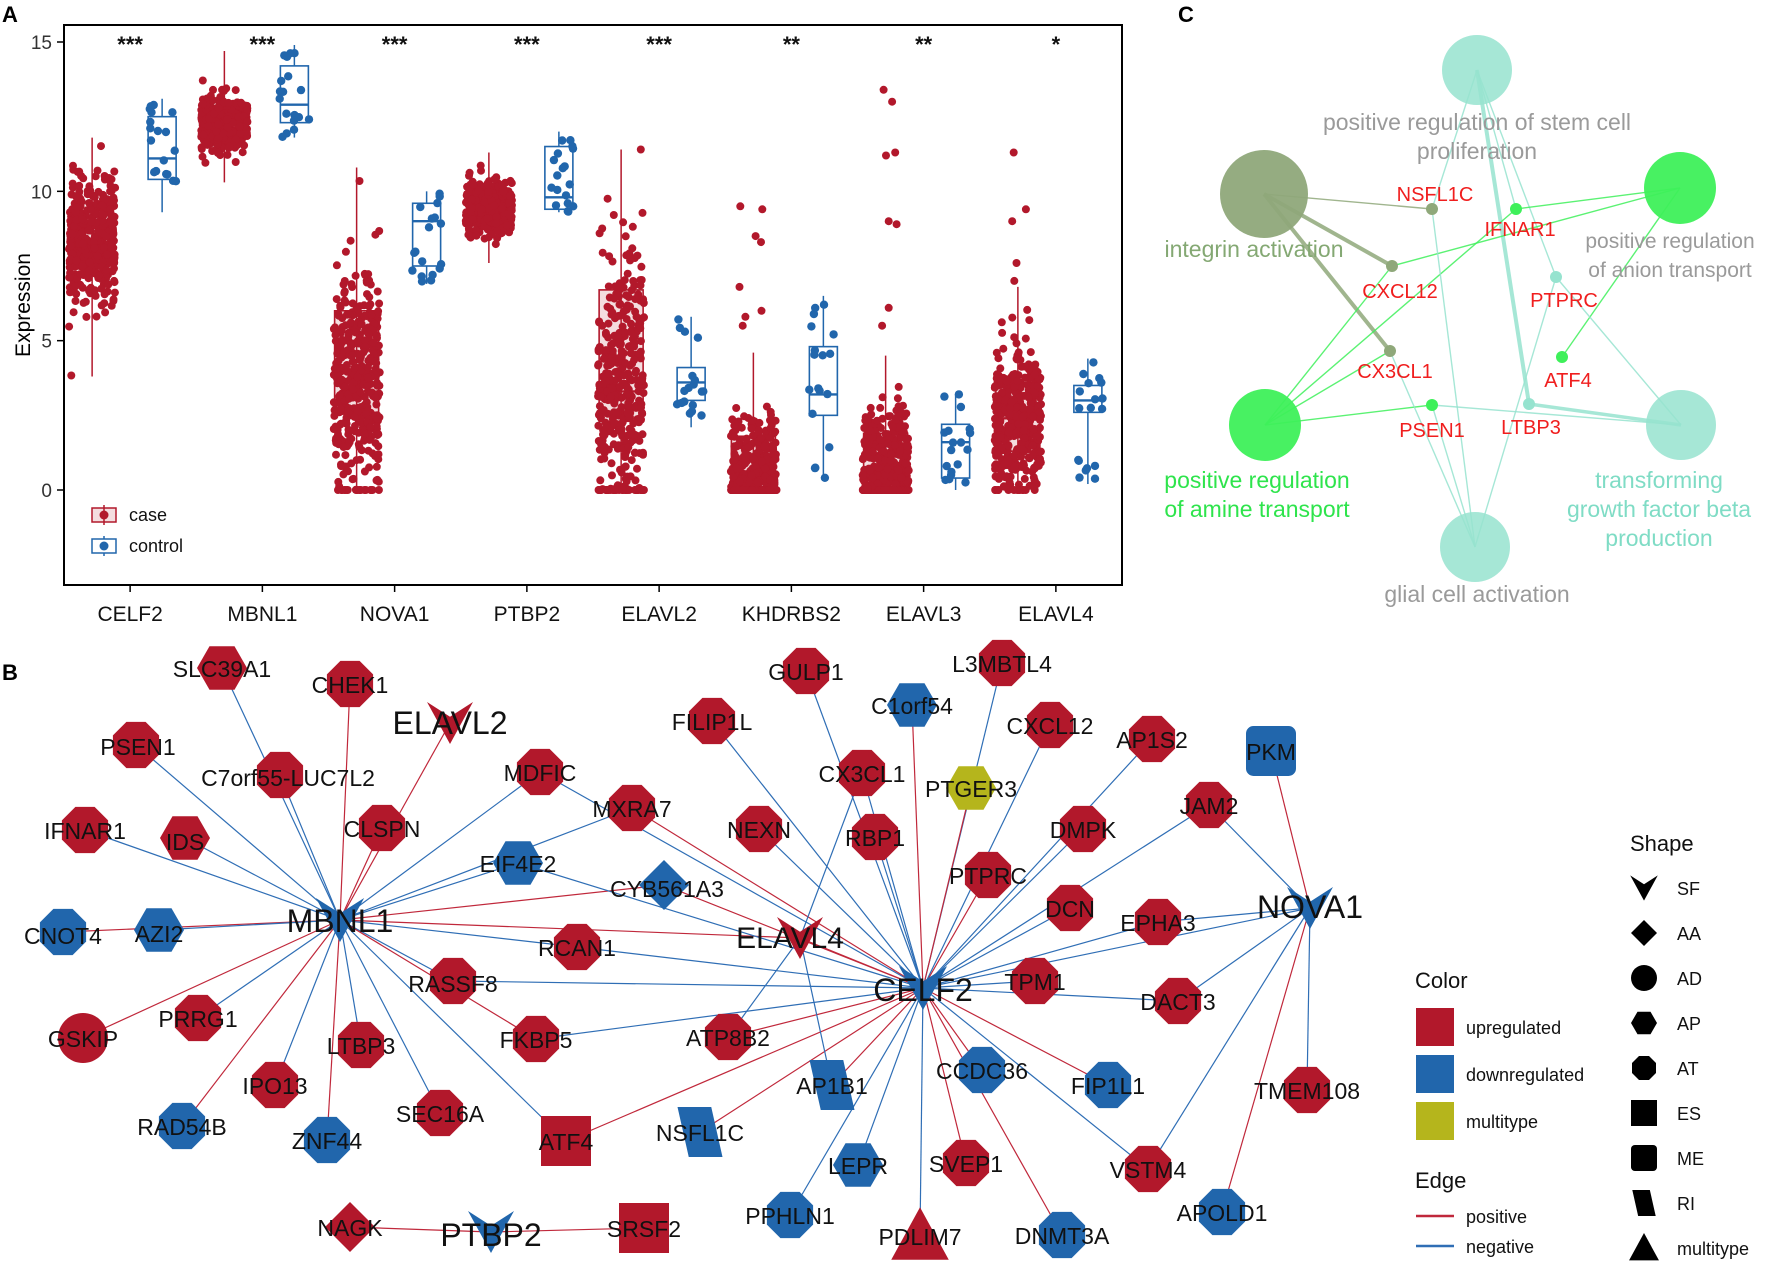 This screenshot has width=1772, height=1271. Describe the element at coordinates (104, 546) in the screenshot. I see `legend-key-point` at that location.